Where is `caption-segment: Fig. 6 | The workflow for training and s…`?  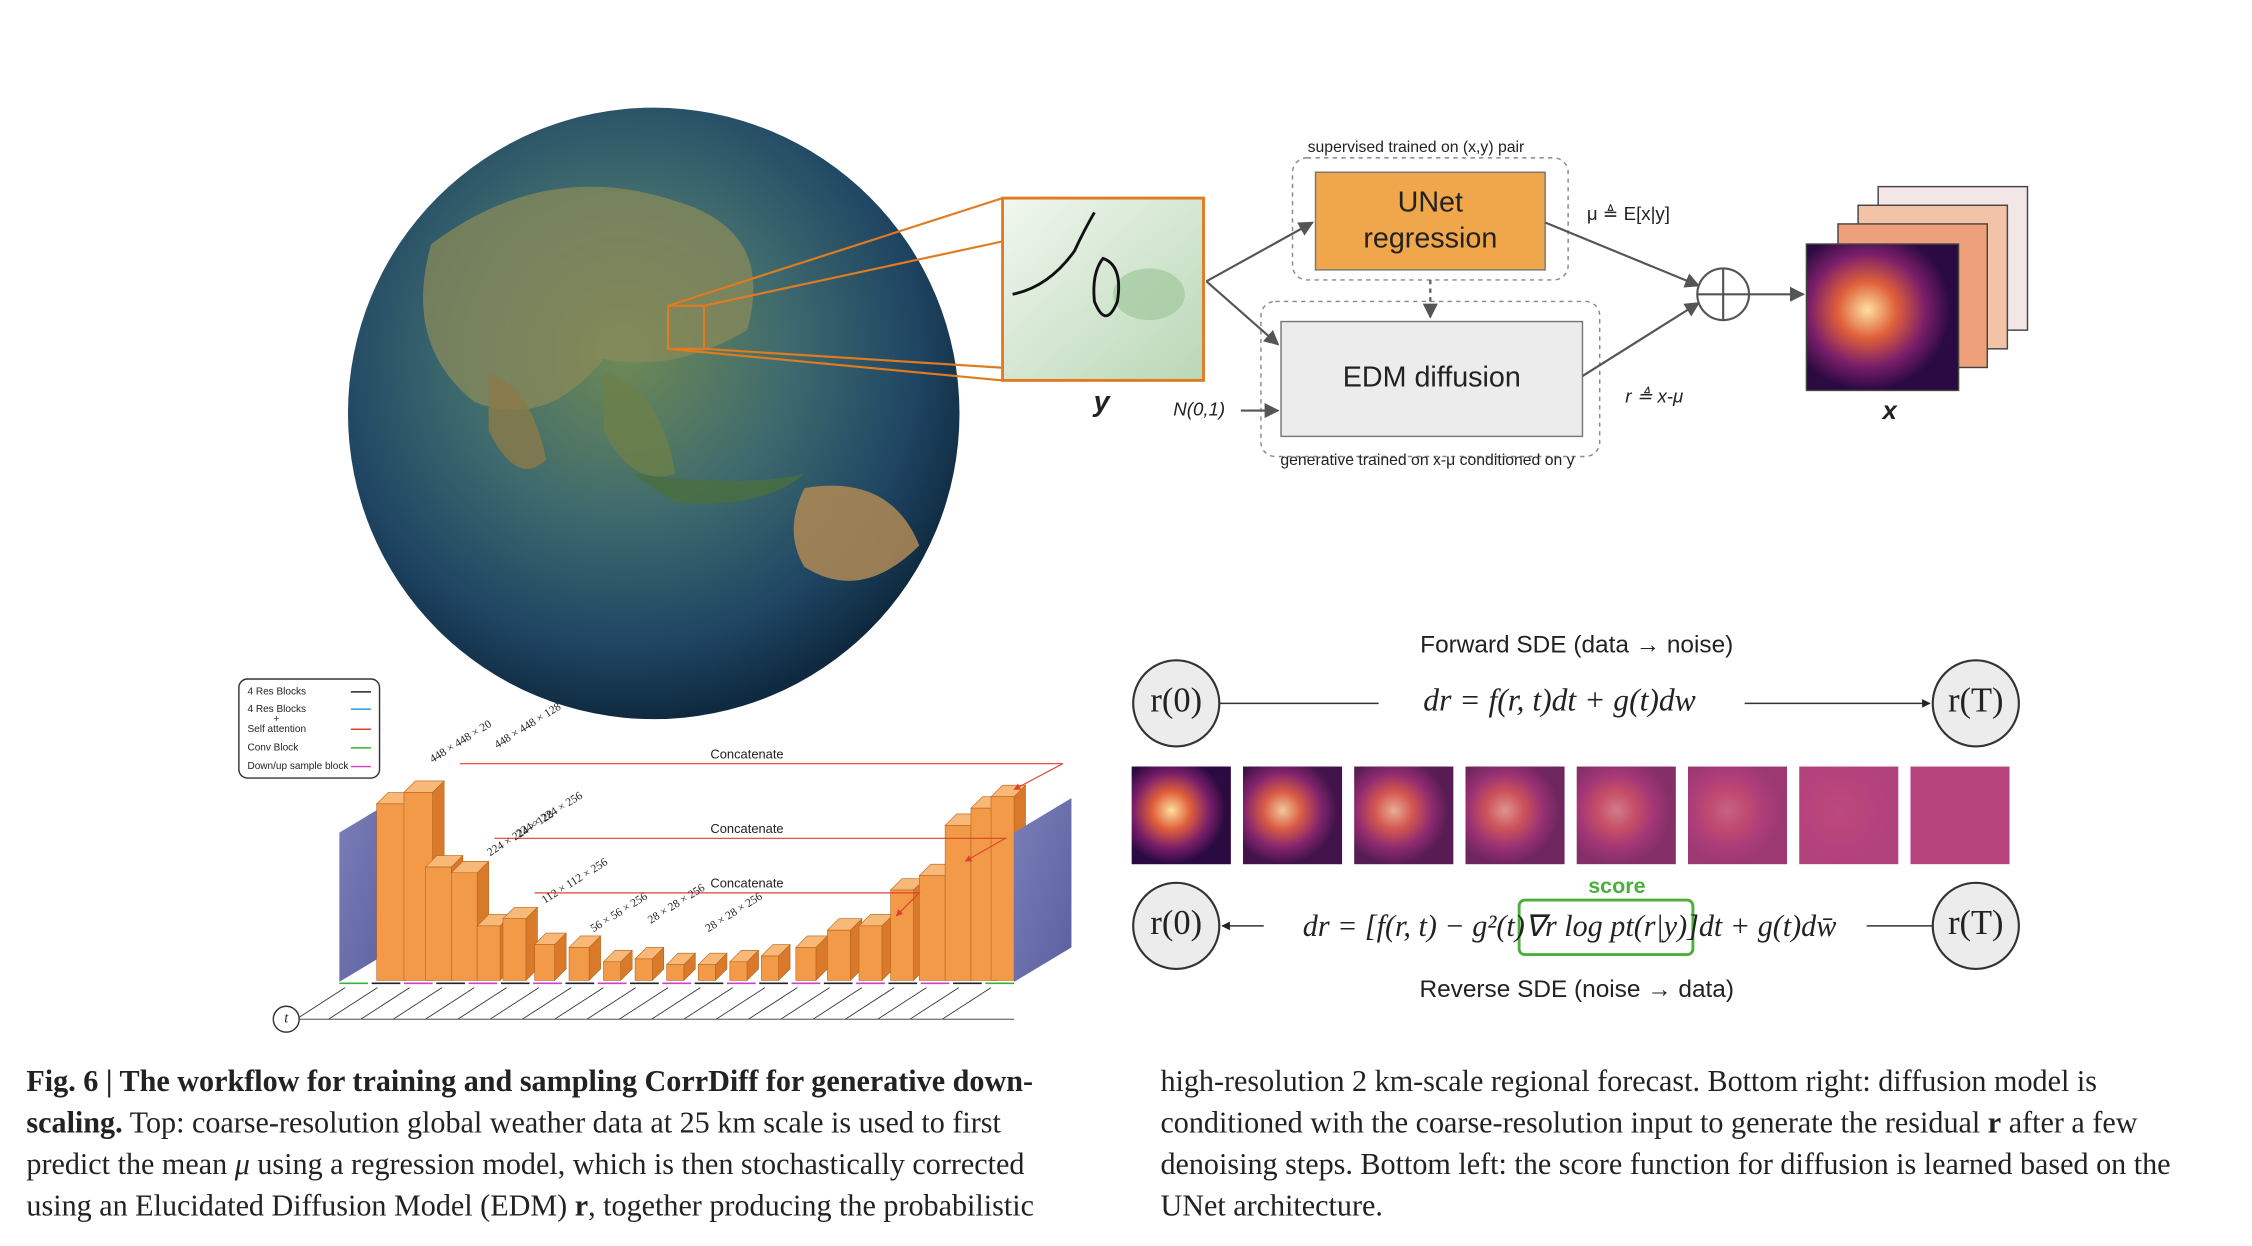 caption-segment: Fig. 6 | The workflow for training and s… is located at coordinates (529, 1081).